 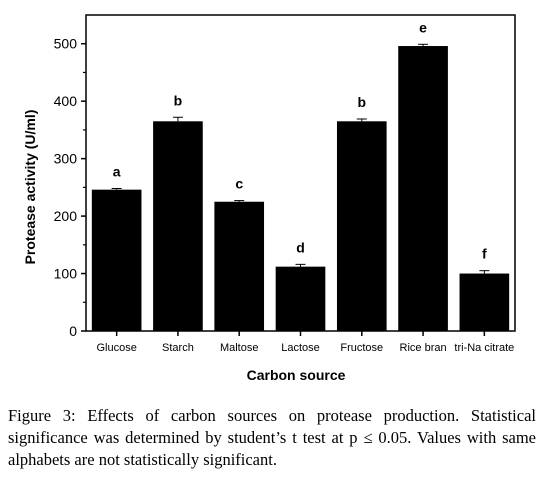 I want to click on y-tick-label: 500, so click(x=66, y=44).